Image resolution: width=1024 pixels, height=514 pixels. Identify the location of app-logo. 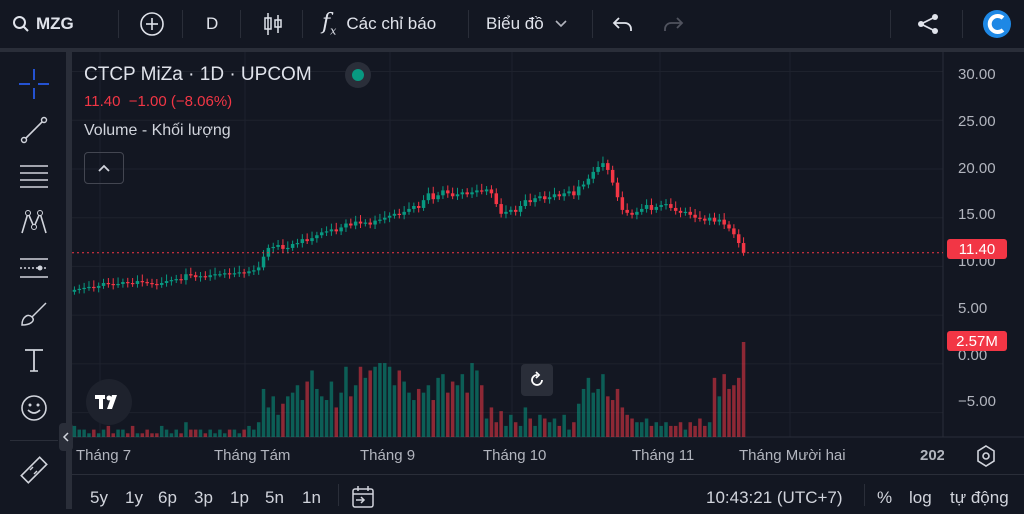
(997, 24).